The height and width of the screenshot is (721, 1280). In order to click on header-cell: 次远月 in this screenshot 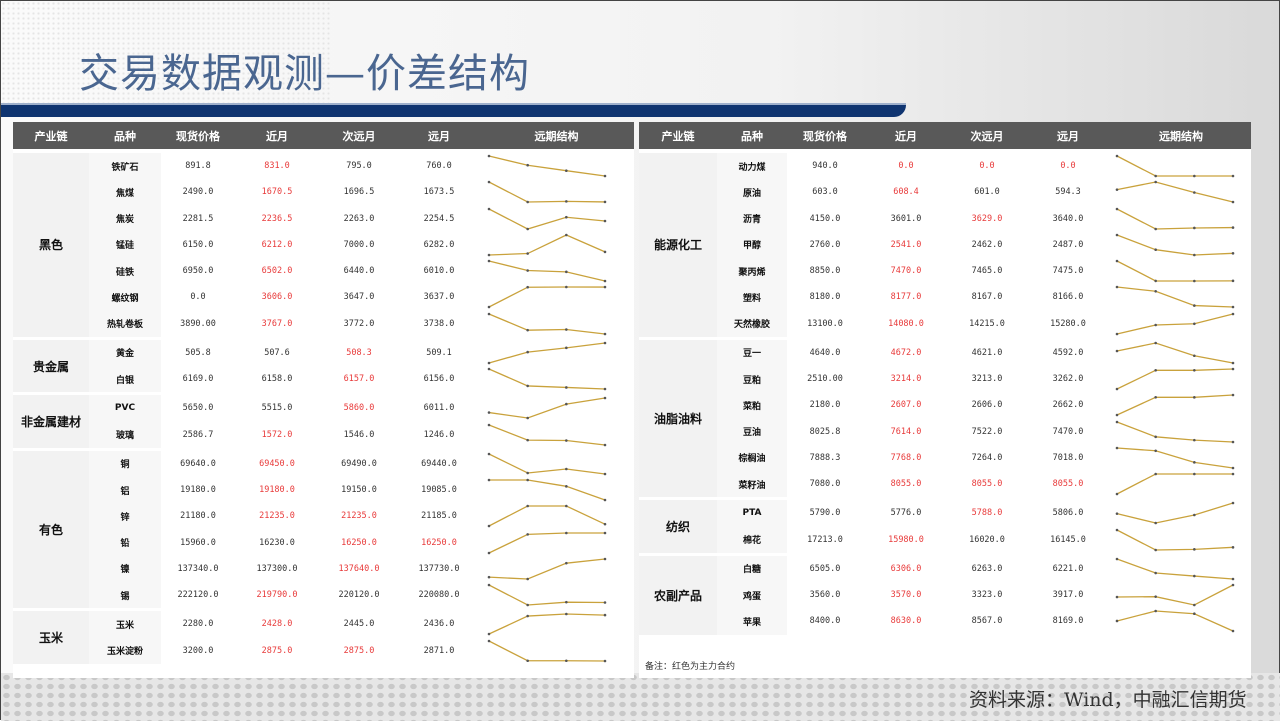, I will do `click(987, 136)`.